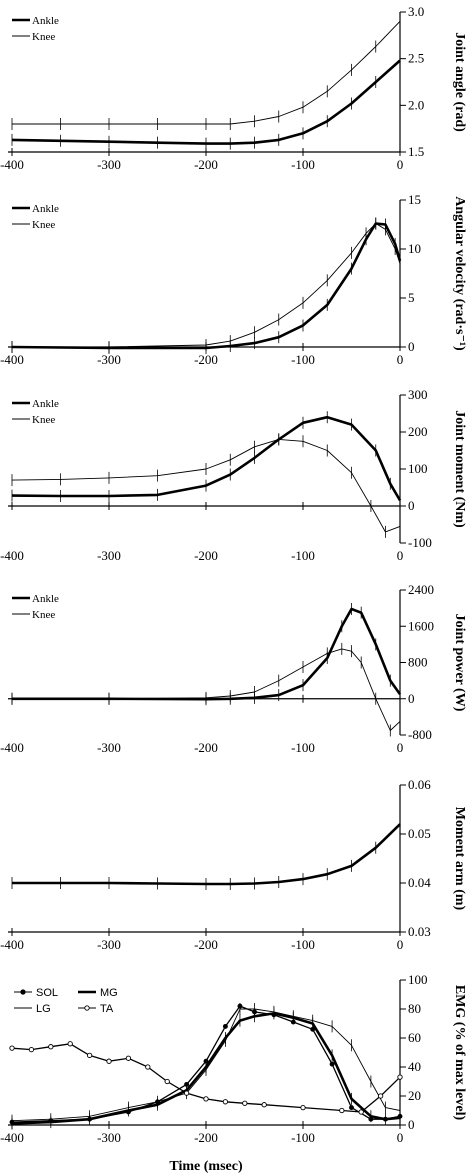 This screenshot has height=1176, width=474. What do you see at coordinates (418, 468) in the screenshot?
I see `y-tick-label: 100` at bounding box center [418, 468].